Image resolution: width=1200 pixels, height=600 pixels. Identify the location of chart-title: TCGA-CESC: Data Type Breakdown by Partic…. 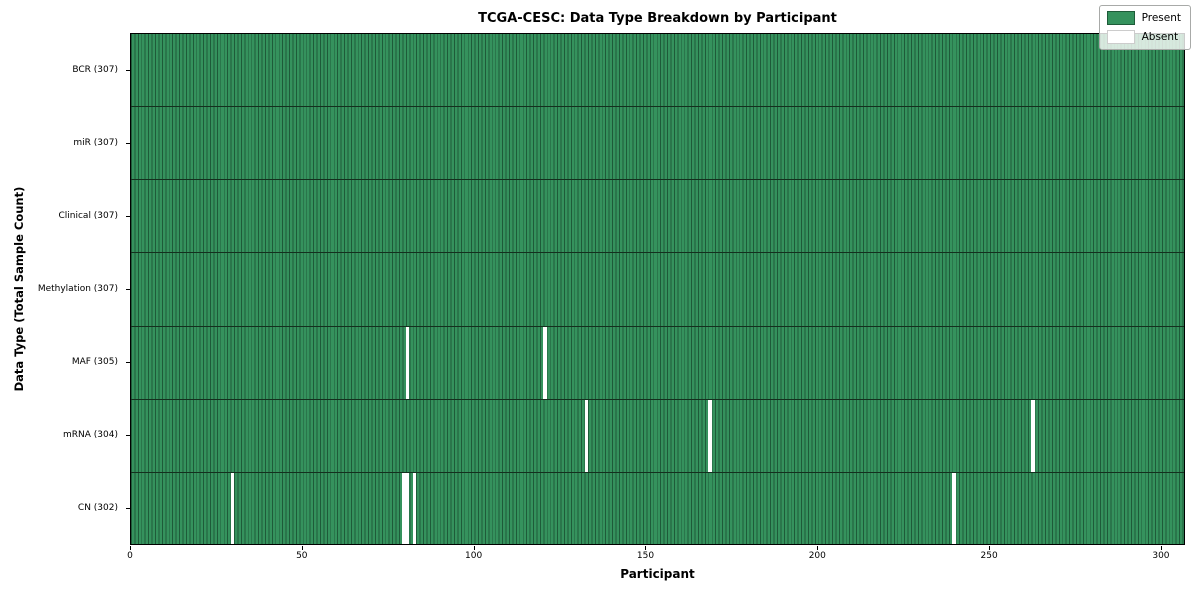
(657, 18).